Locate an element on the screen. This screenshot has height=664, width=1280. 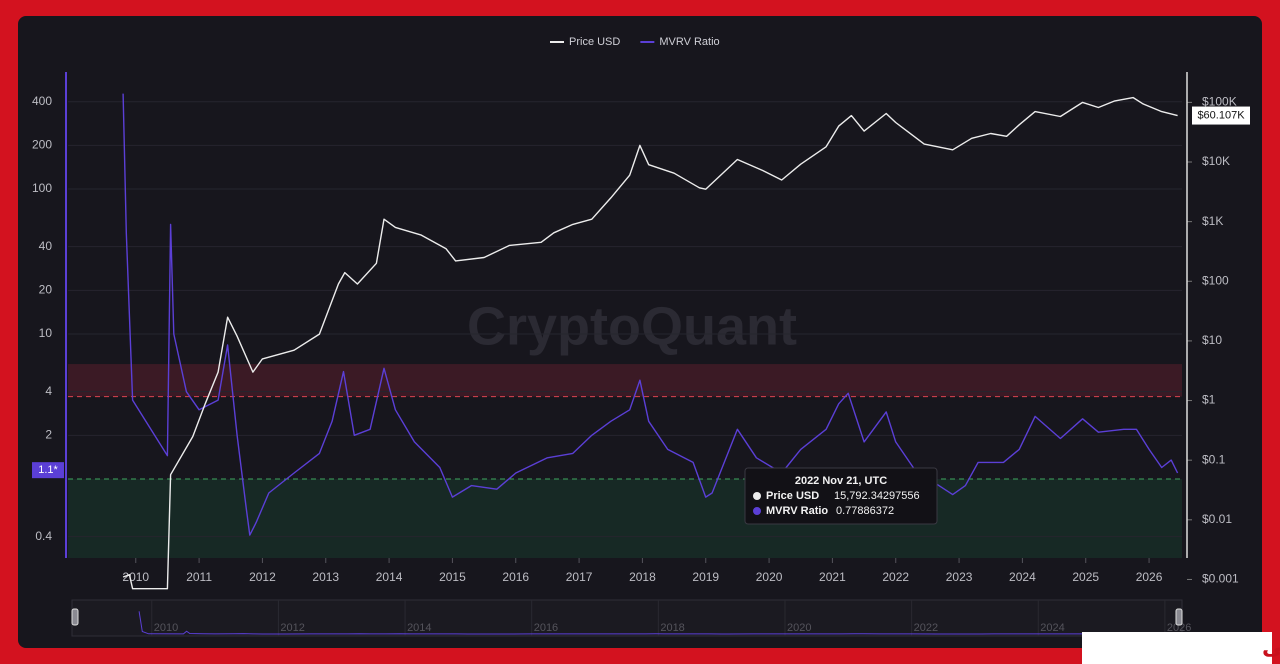
x-tick-label: 2018 is located at coordinates (642, 577).